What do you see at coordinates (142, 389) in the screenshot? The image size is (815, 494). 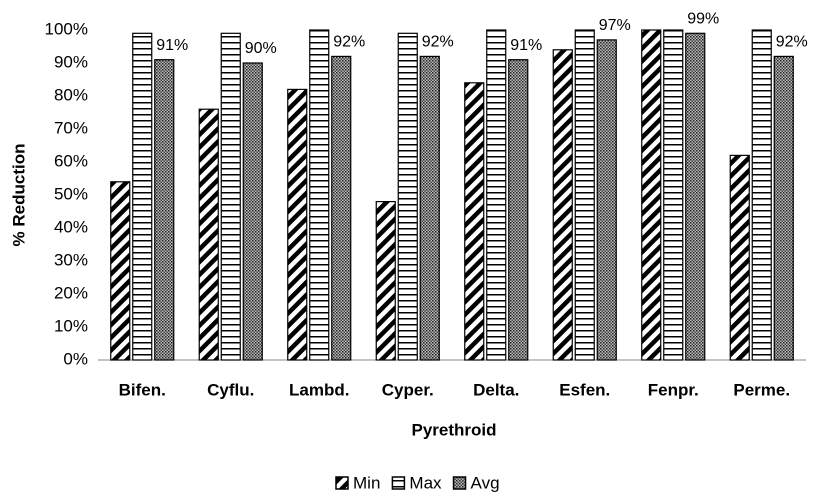 I see `x-tick-label: Bifen.` at bounding box center [142, 389].